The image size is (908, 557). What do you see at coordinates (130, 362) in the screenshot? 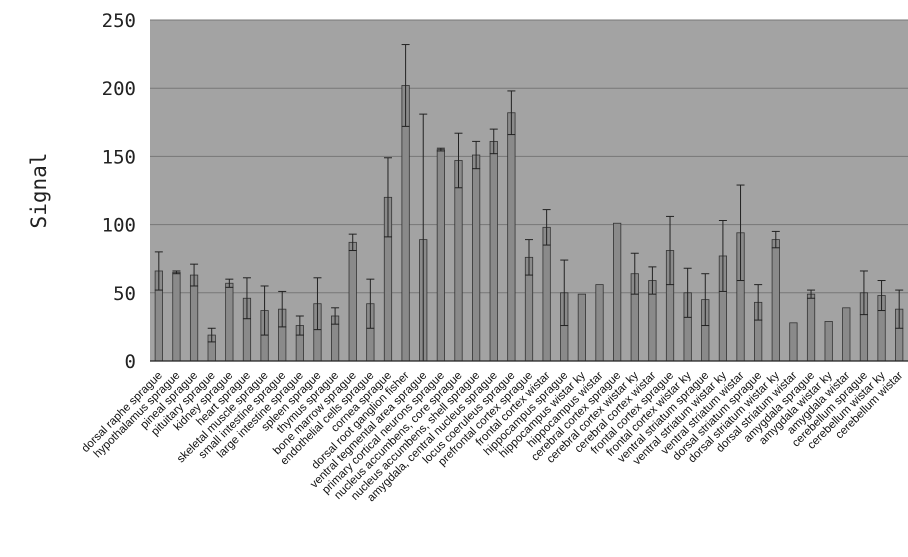
I see `y-tick-label: 0` at bounding box center [130, 362].